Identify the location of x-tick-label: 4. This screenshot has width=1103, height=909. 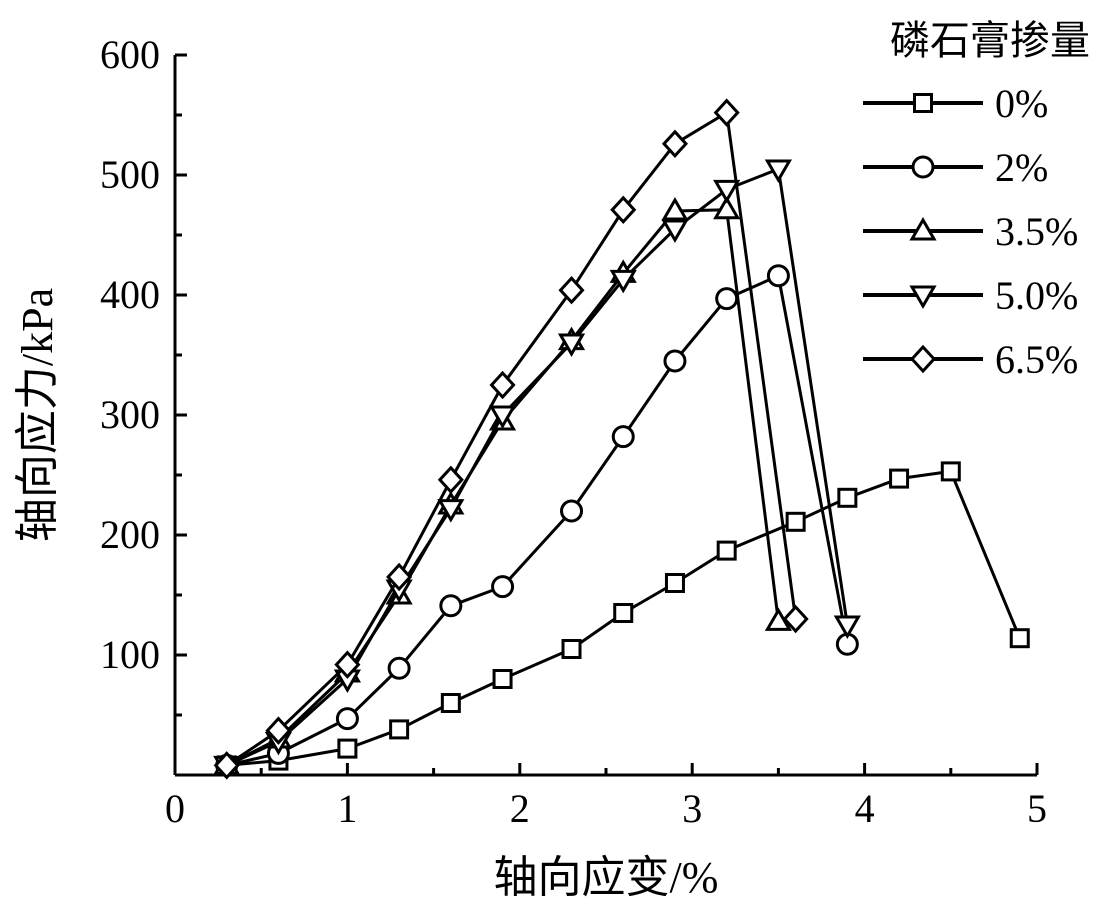
(865, 808).